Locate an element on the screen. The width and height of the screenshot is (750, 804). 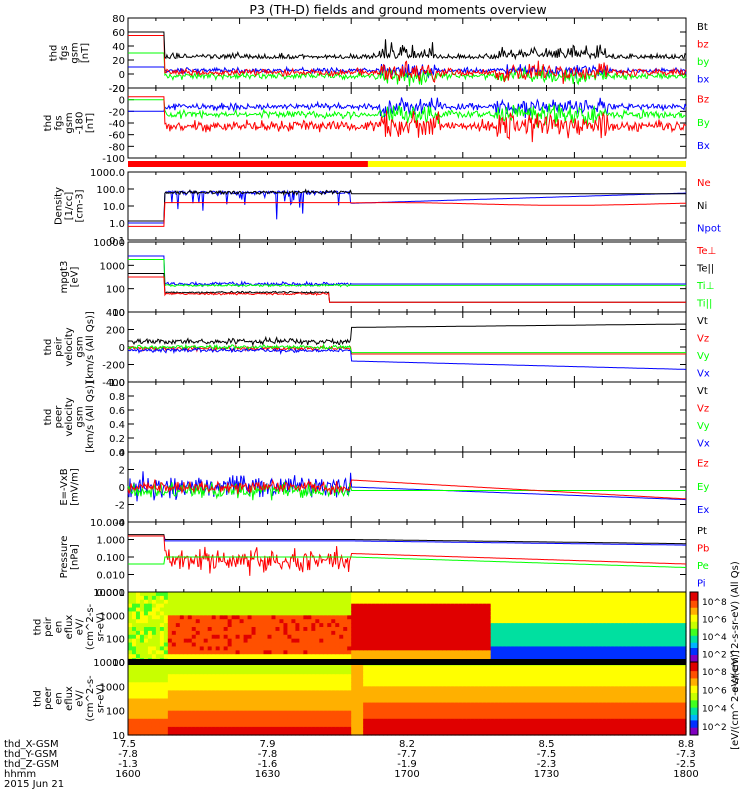
y-axis-label: sr-eV) is located at coordinates (101, 626).